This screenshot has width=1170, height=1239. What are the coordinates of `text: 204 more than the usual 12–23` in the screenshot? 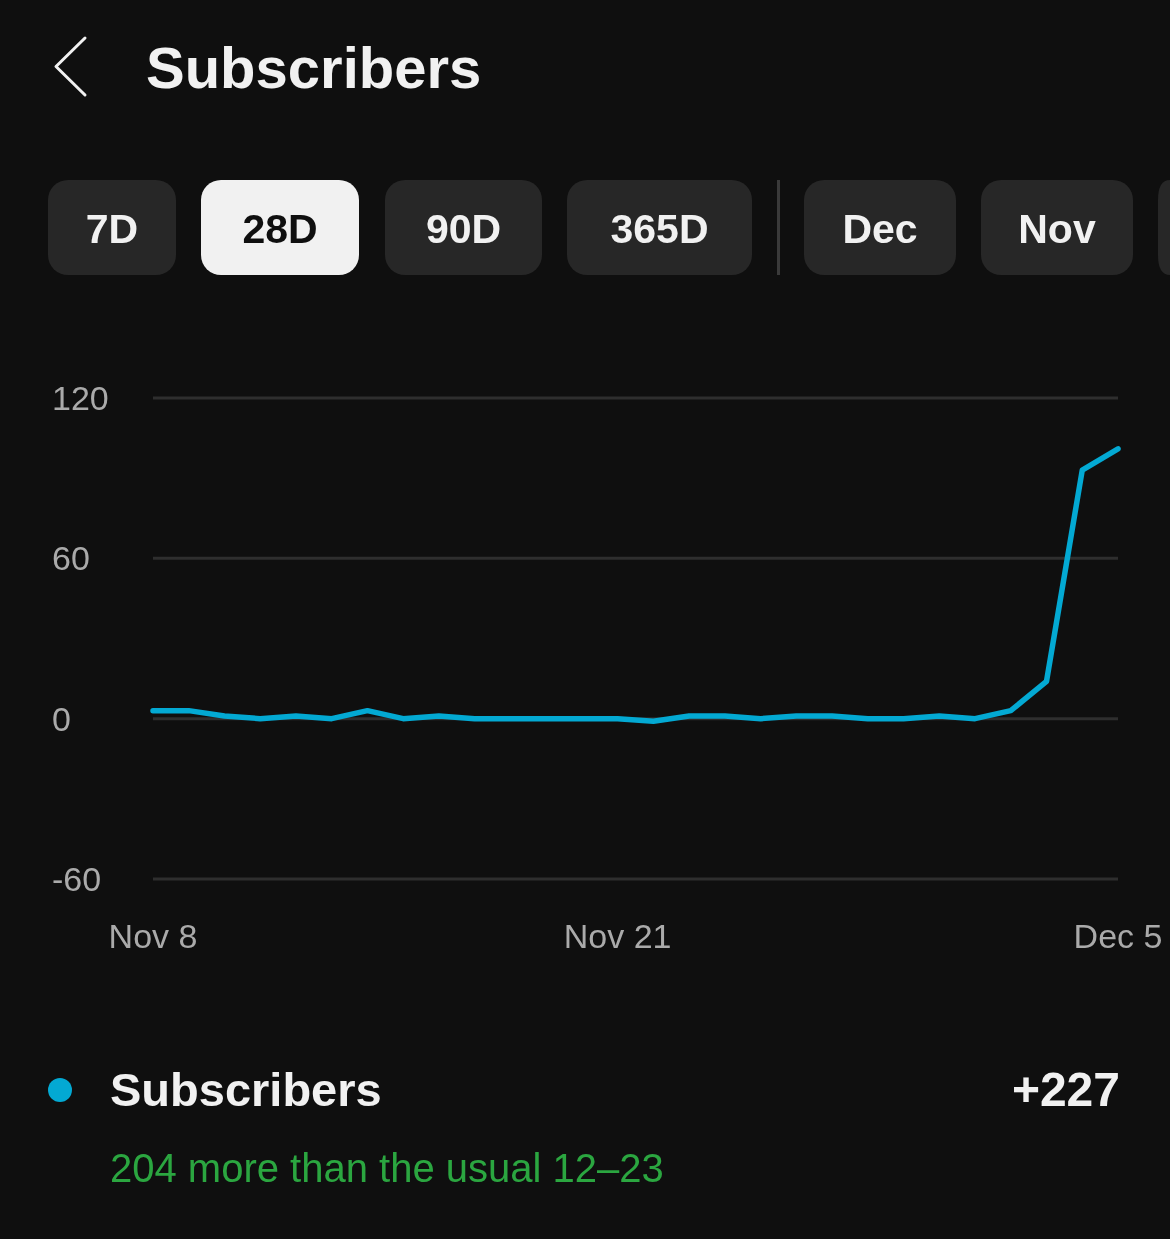 It's located at (387, 1168).